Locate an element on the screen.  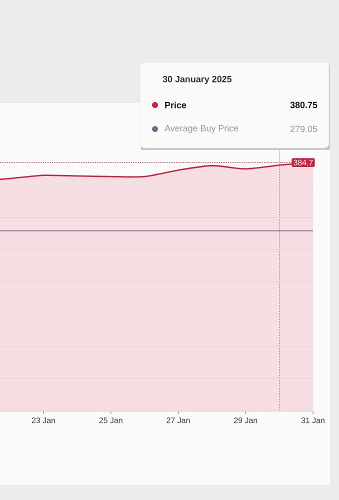
annotation: 380.75 is located at coordinates (304, 105).